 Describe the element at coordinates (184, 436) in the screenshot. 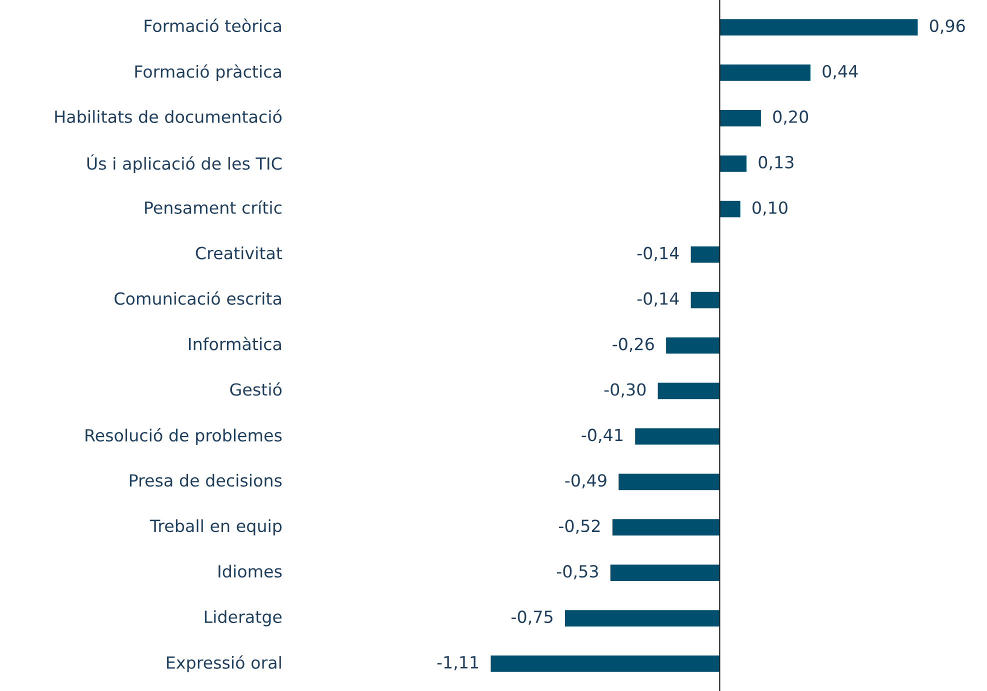

I see `y-tick-label: Resolució de problemes` at that location.